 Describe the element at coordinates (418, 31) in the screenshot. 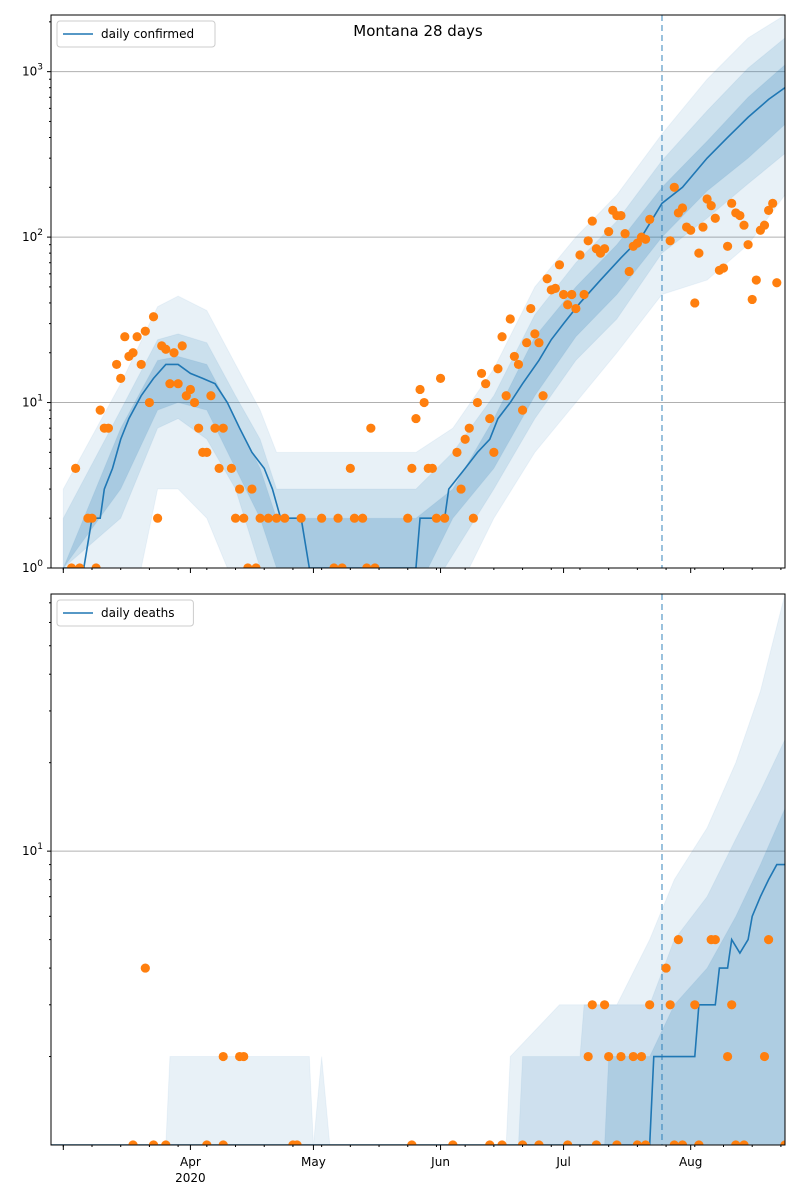

I see `chart-title: Montana 28 days` at that location.